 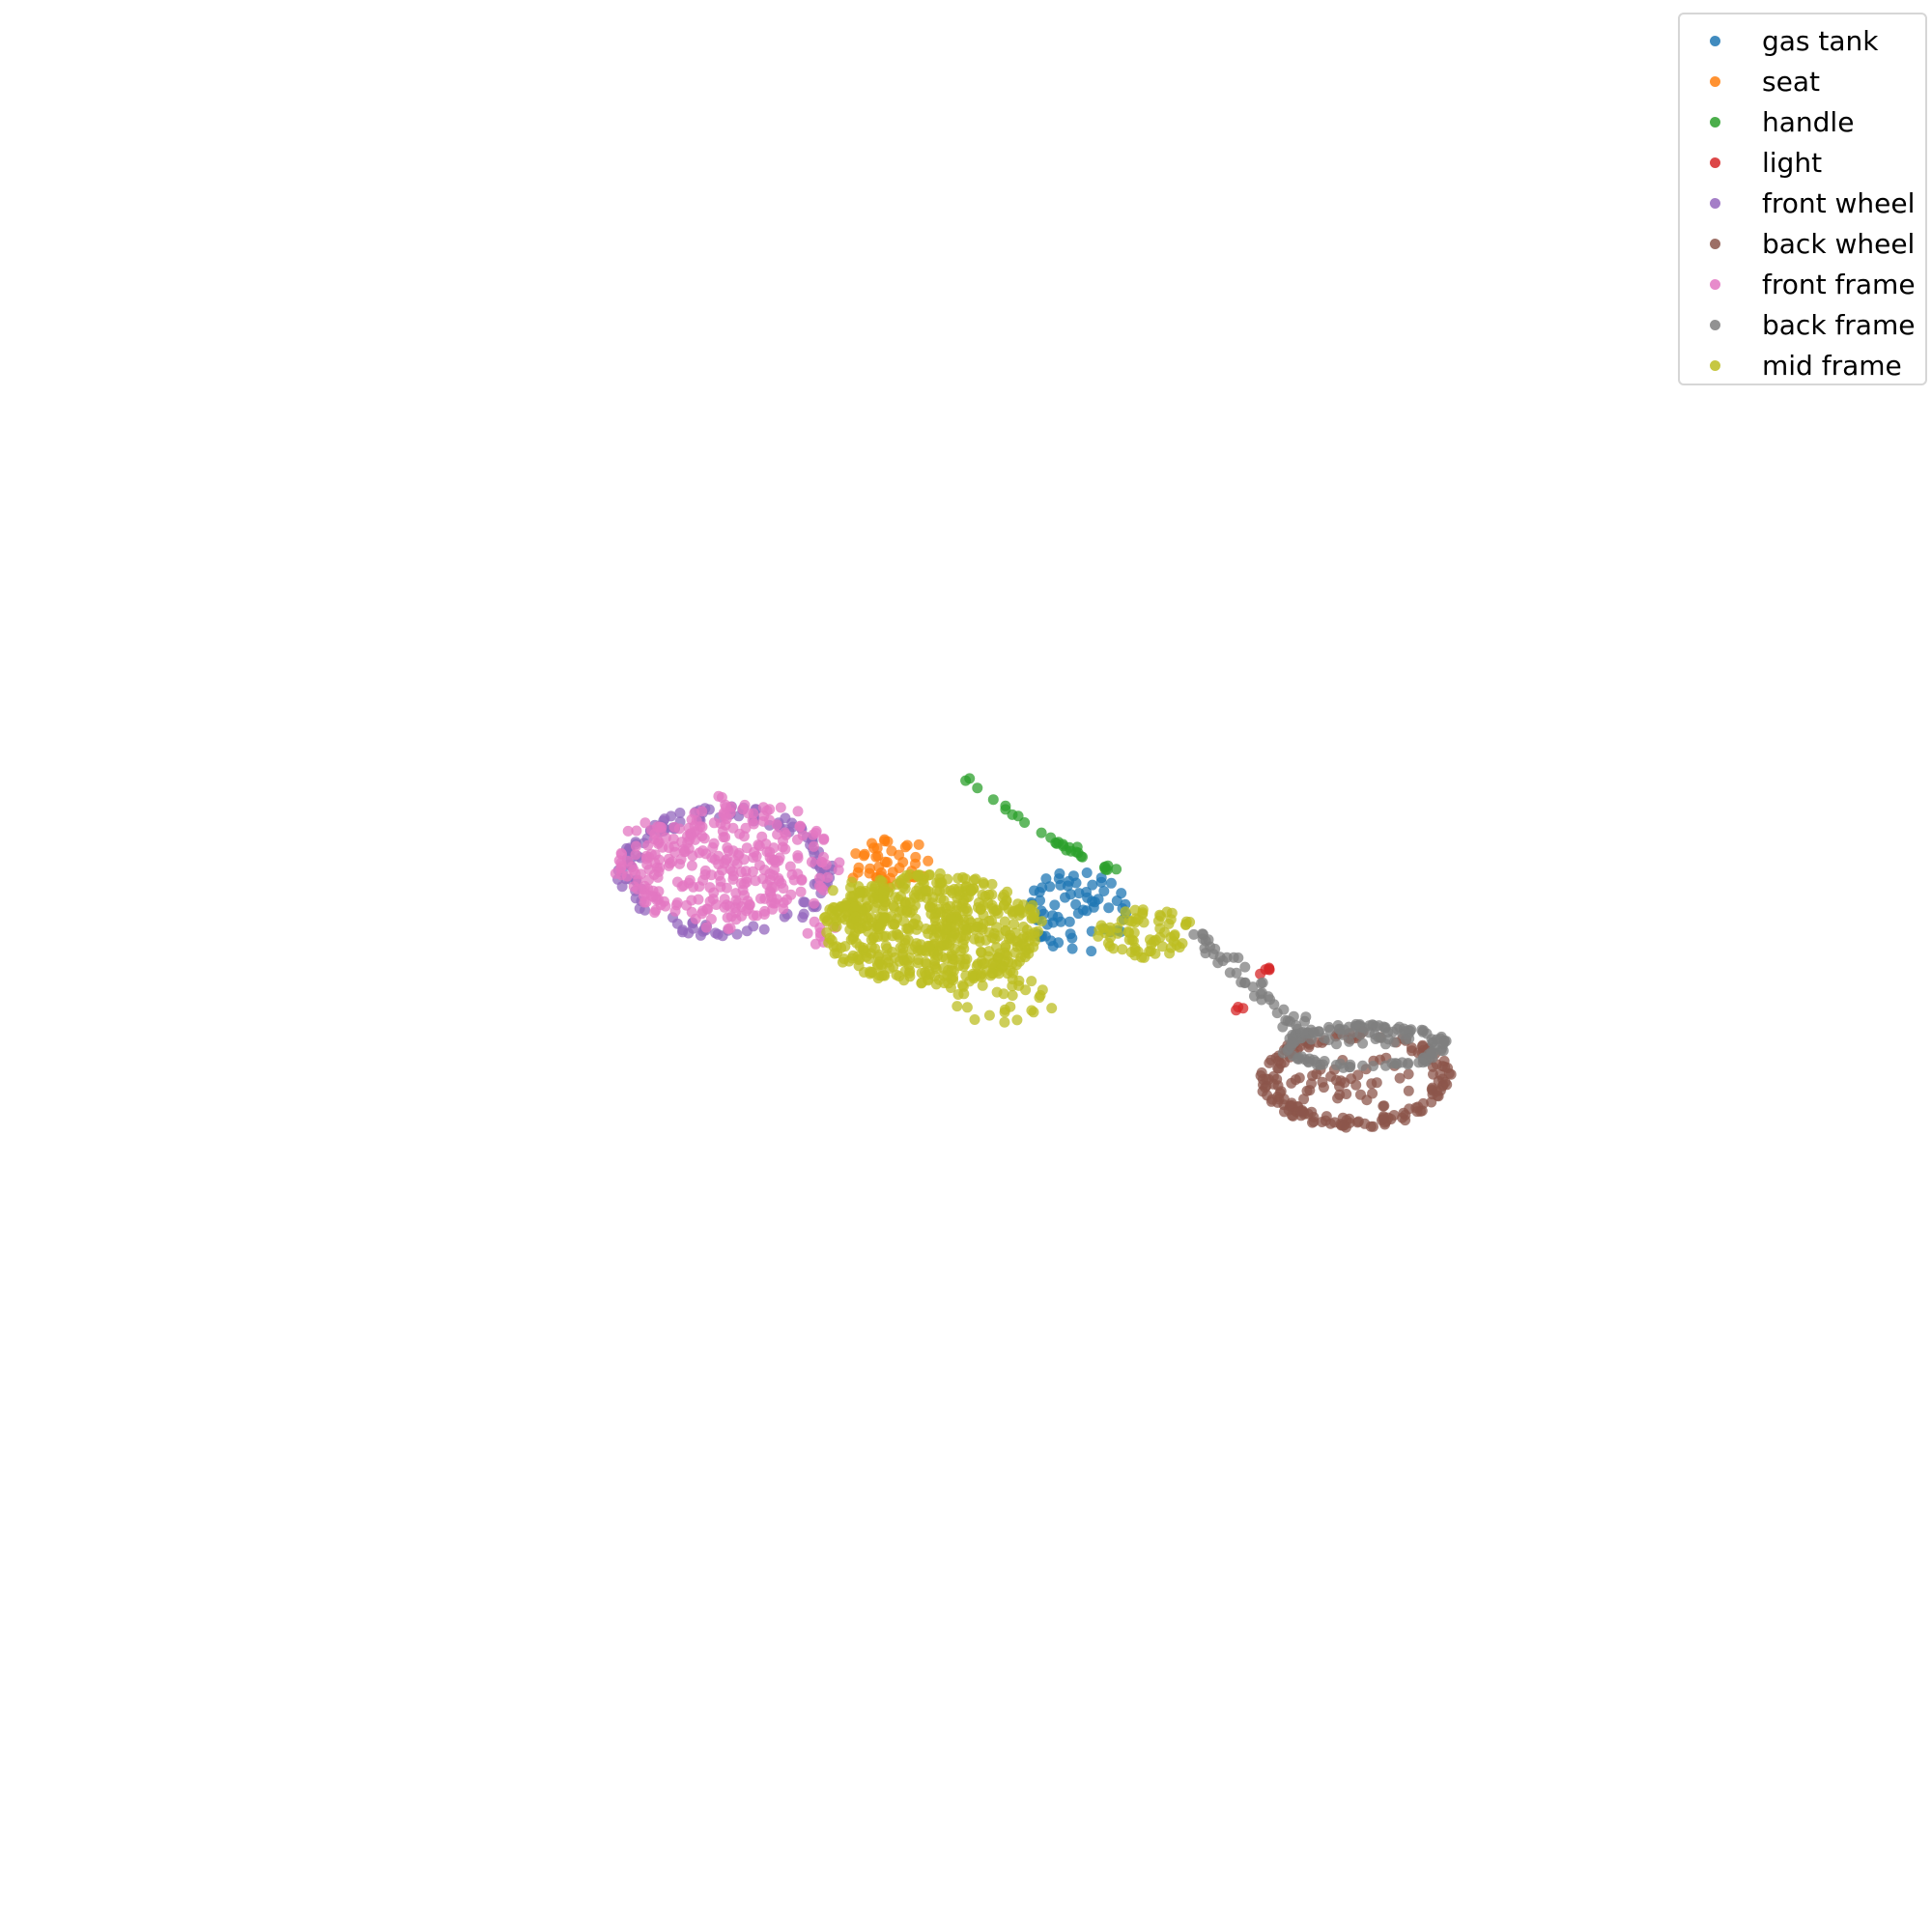 What do you see at coordinates (1715, 203) in the screenshot?
I see `legend-marker` at bounding box center [1715, 203].